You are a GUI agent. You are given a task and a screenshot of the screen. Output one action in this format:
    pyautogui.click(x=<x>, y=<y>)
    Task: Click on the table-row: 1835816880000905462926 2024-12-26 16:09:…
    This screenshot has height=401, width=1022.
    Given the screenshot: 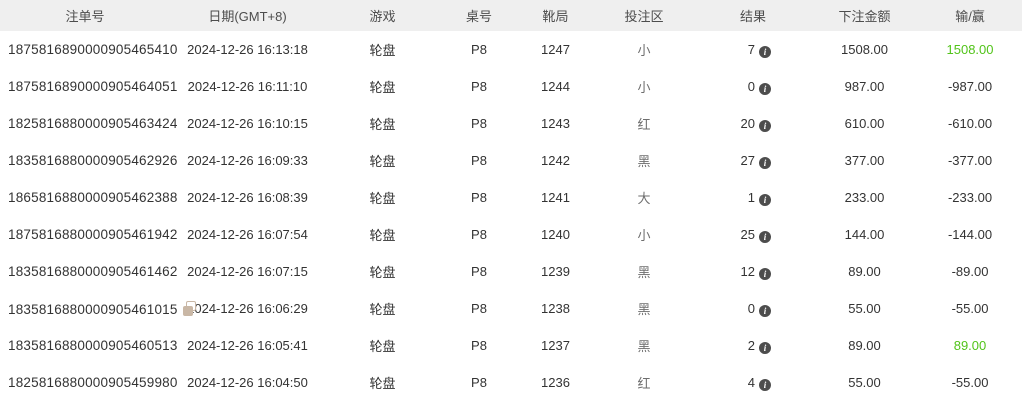 What is the action you would take?
    pyautogui.click(x=511, y=160)
    